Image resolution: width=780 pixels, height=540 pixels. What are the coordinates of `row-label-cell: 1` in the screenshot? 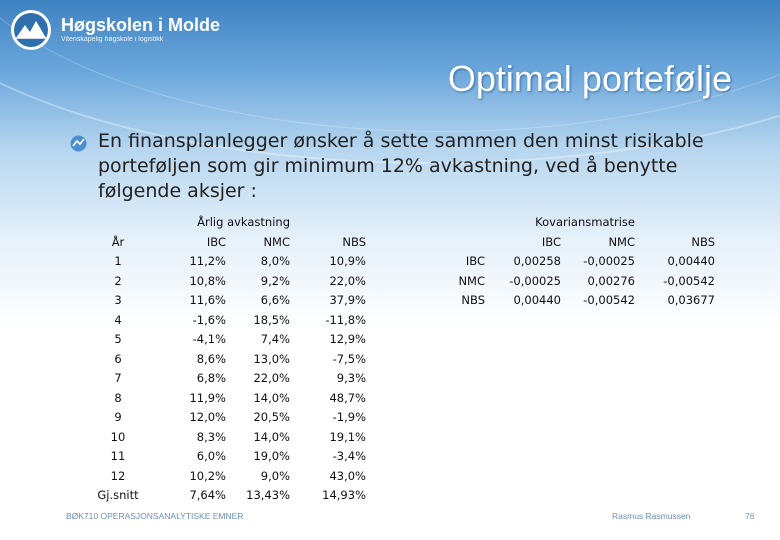 It's located at (118, 261).